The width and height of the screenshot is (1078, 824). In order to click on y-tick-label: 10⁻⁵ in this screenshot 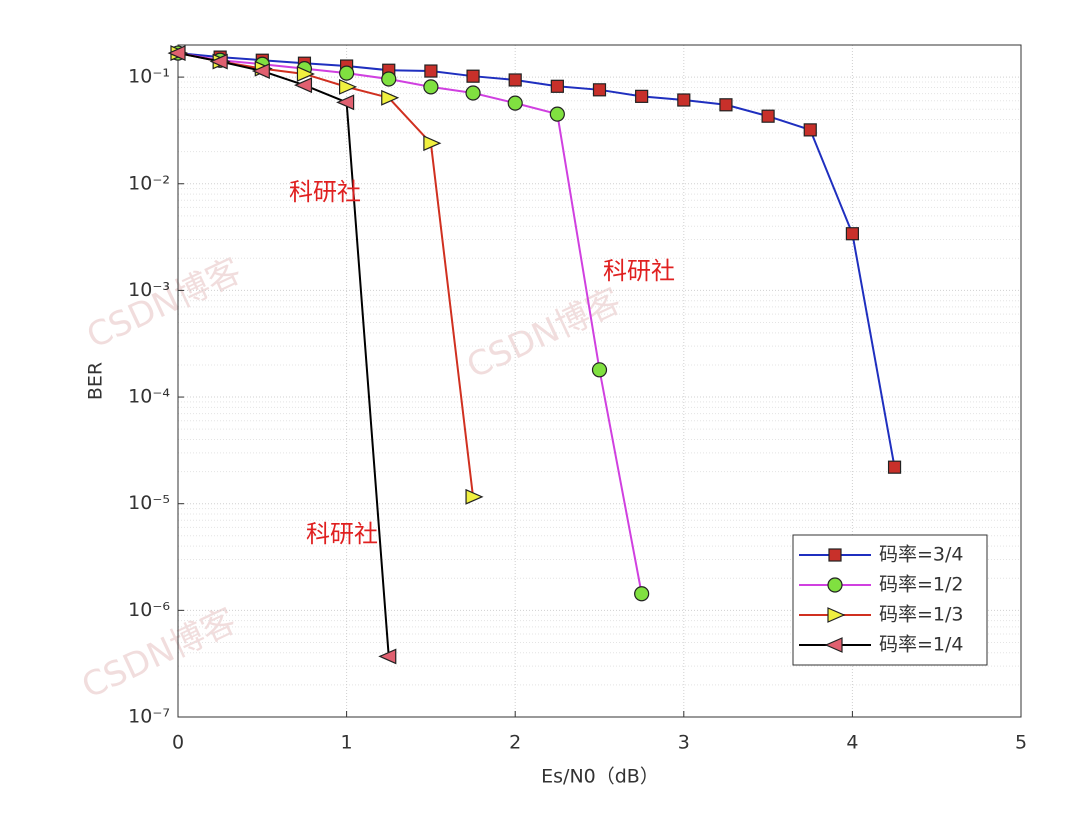, I will do `click(149, 503)`.